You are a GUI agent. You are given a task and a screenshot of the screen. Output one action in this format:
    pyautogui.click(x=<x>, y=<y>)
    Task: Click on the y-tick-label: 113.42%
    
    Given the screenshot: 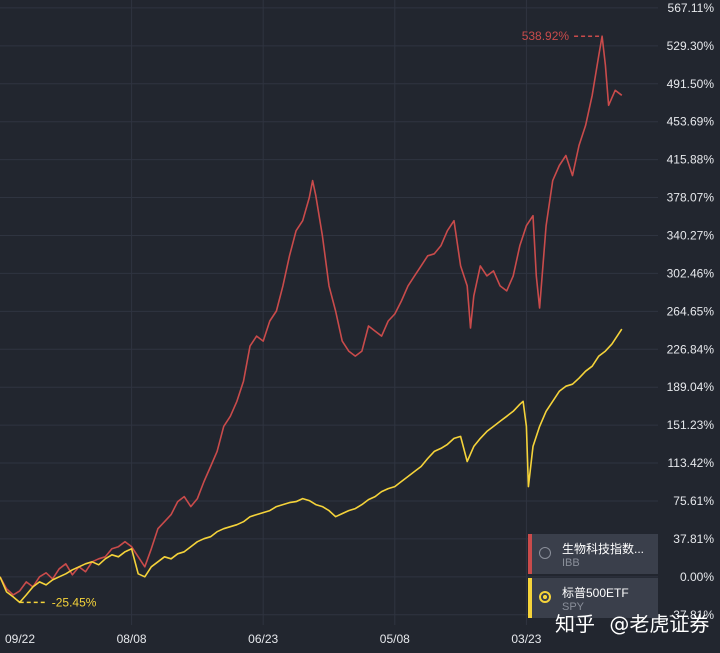 What is the action you would take?
    pyautogui.click(x=691, y=463)
    